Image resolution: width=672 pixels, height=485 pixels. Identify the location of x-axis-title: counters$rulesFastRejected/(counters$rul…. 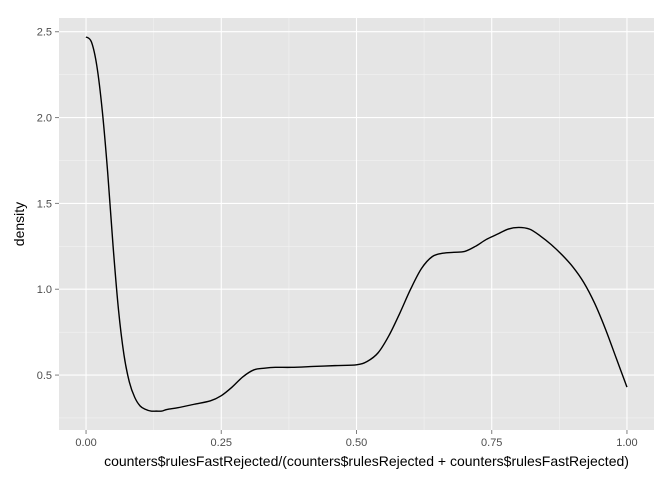
(366, 461).